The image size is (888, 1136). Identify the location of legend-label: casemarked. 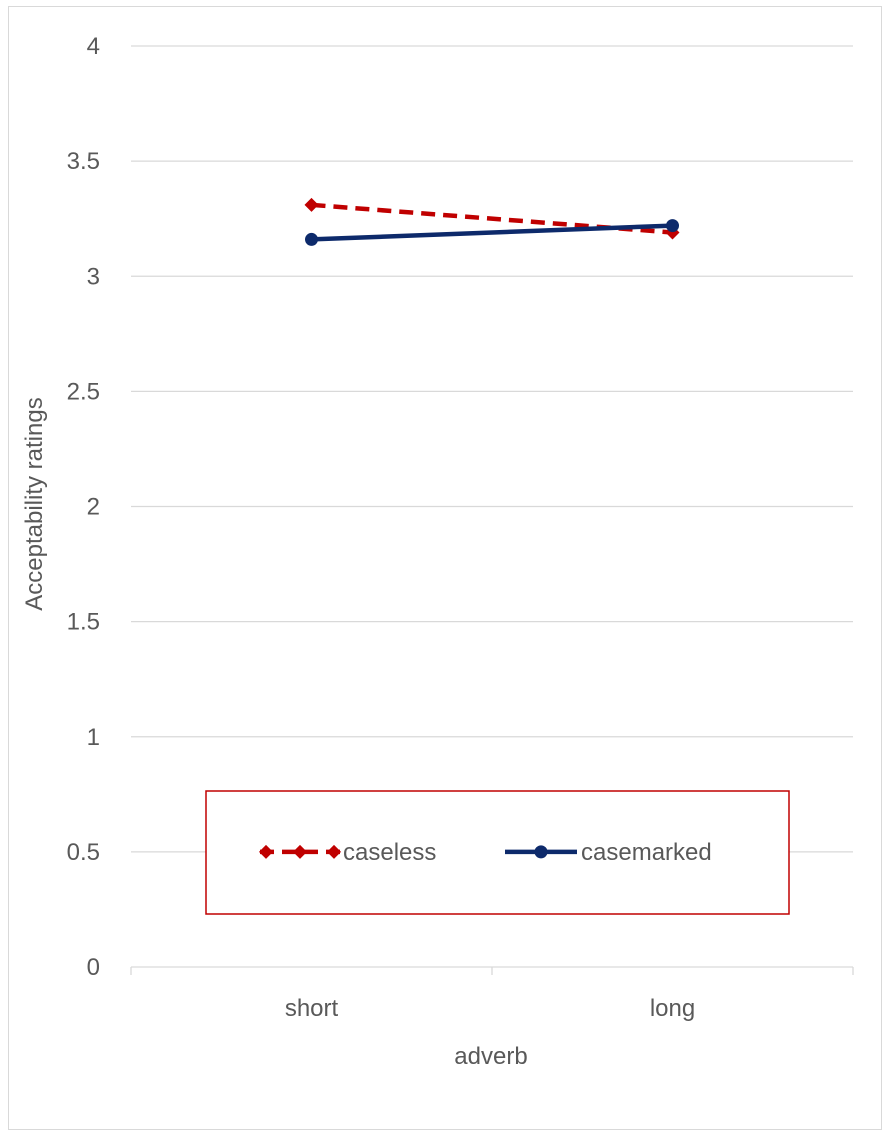
(646, 852).